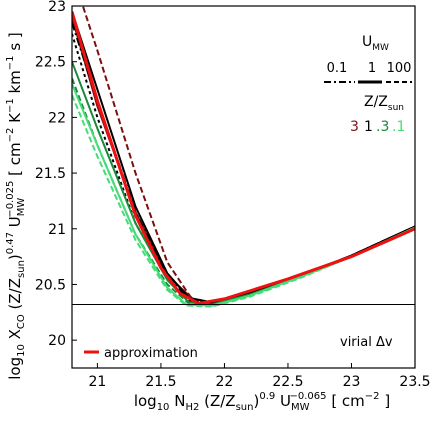 This screenshot has height=422, width=436. I want to click on virial-annotation: virial Δv, so click(366, 342).